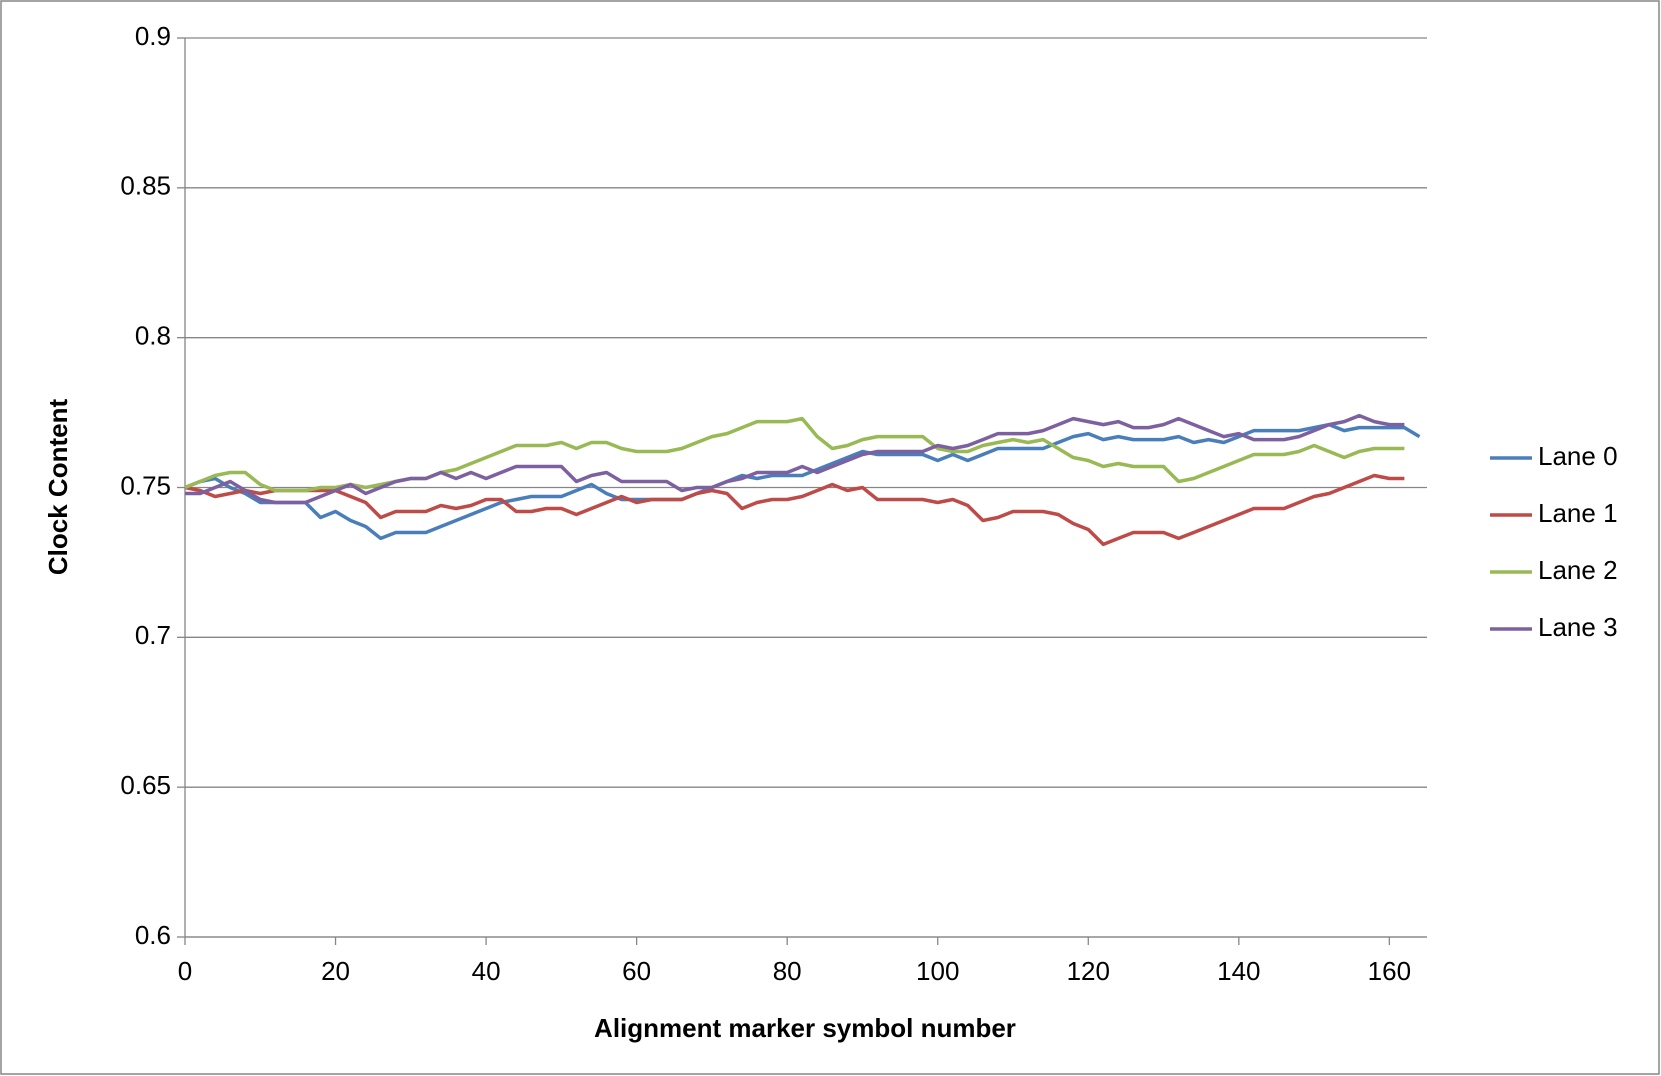  Describe the element at coordinates (1238, 971) in the screenshot. I see `x-tick-label: 140` at that location.